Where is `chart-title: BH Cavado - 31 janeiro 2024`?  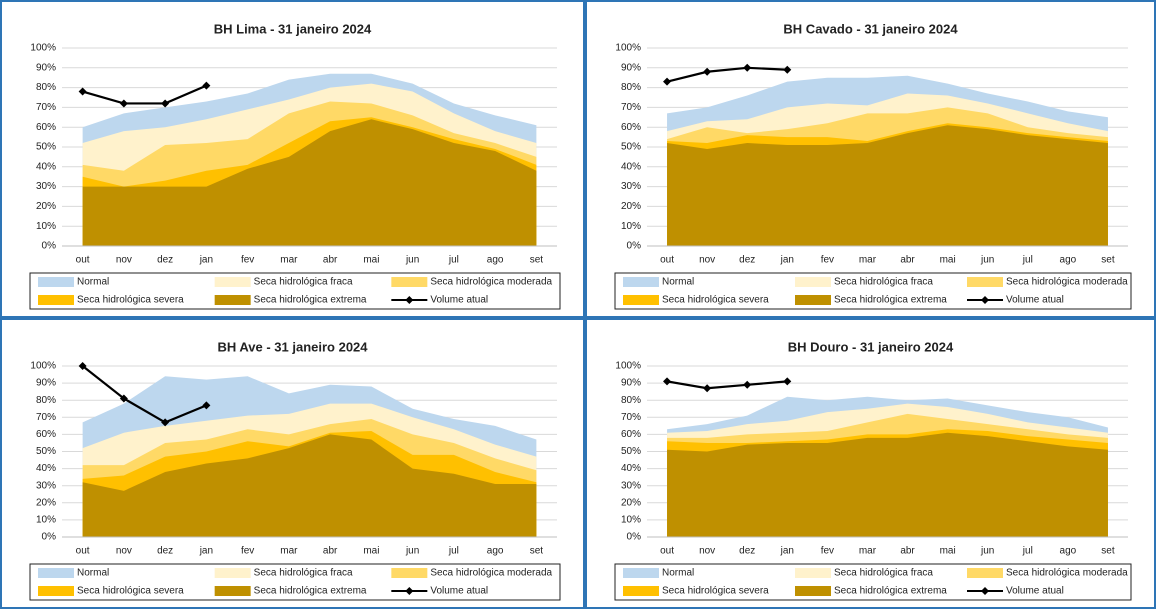 chart-title: BH Cavado - 31 janeiro 2024 is located at coordinates (870, 28).